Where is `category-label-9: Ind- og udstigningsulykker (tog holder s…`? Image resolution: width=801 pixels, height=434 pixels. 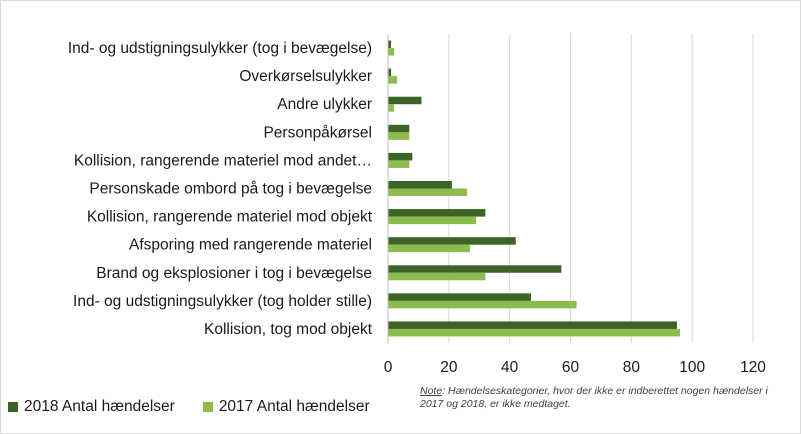 category-label-9: Ind- og udstigningsulykker (tog holder s… is located at coordinates (222, 301).